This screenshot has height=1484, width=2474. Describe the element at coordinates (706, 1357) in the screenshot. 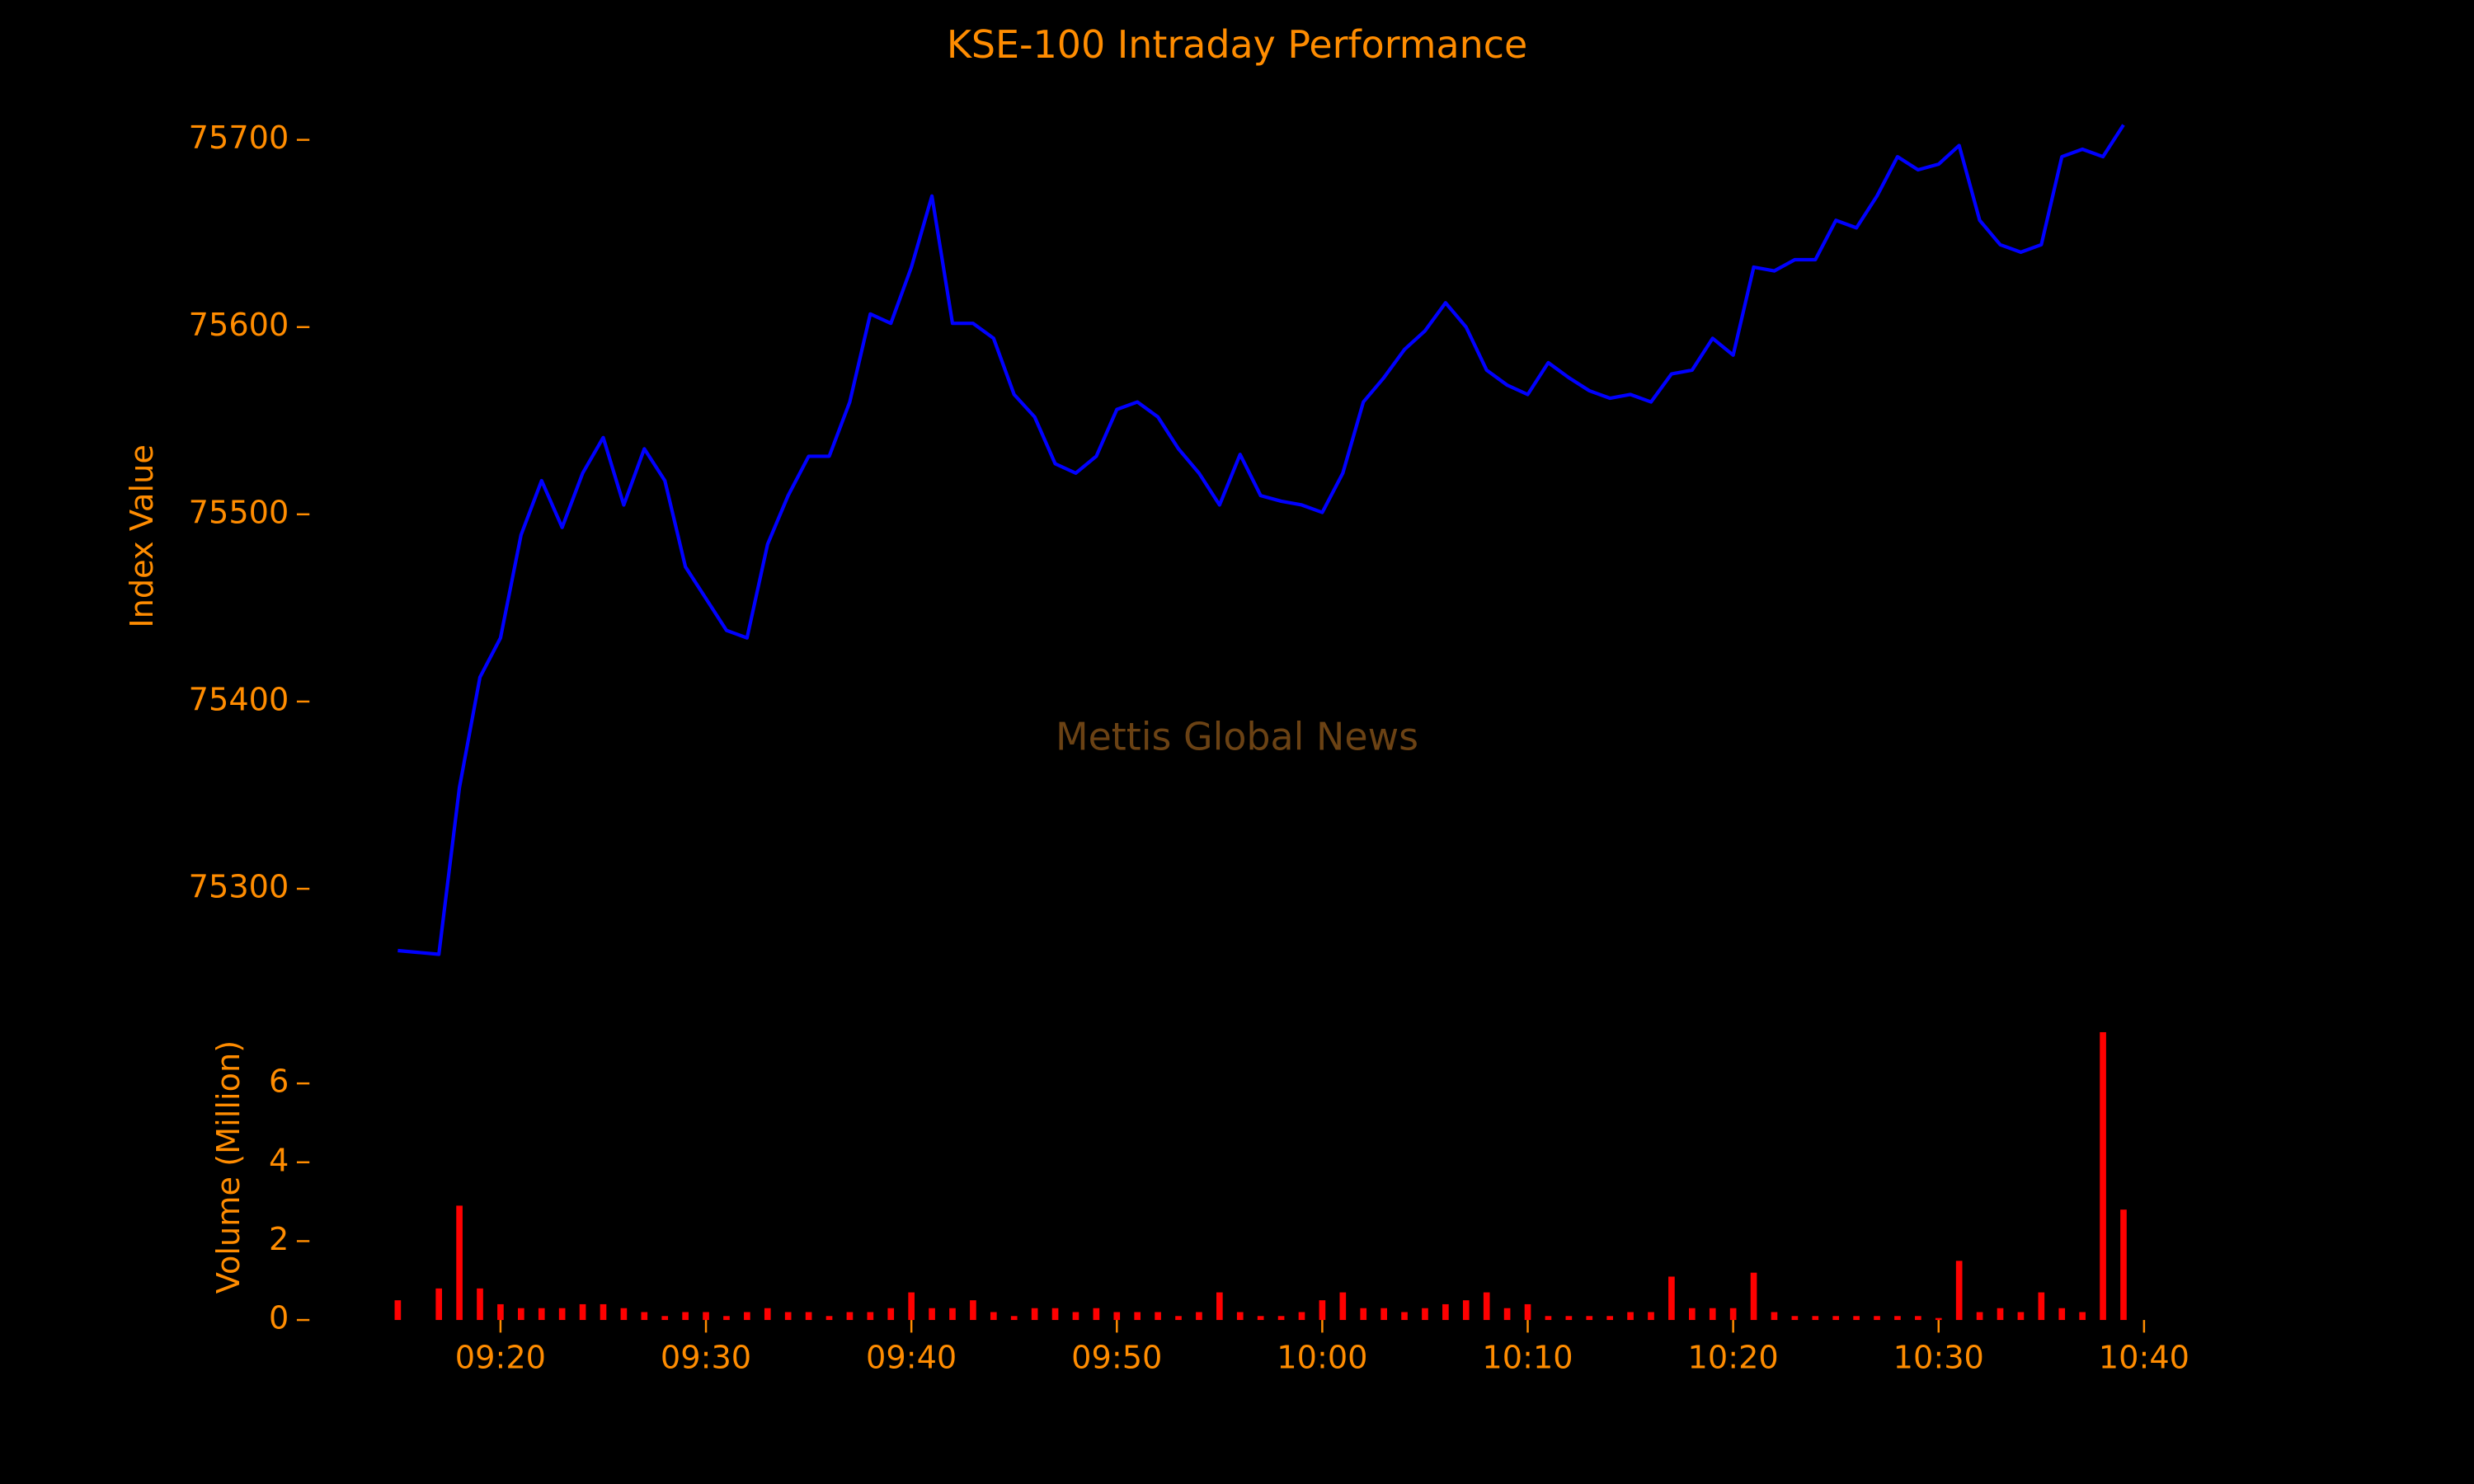

I see `x-tick-label: 09:30` at that location.